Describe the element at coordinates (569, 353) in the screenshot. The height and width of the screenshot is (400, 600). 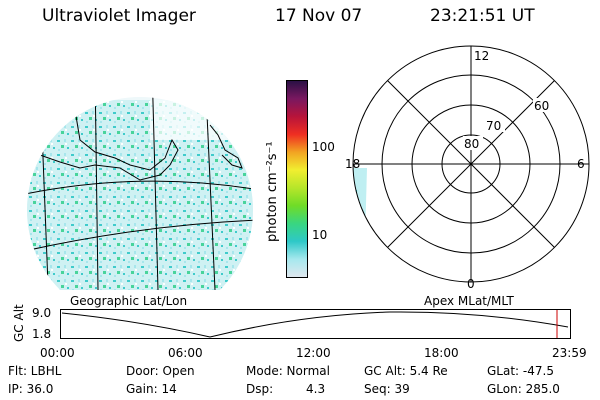
I see `altitude-xtick-2359: 23:59` at that location.